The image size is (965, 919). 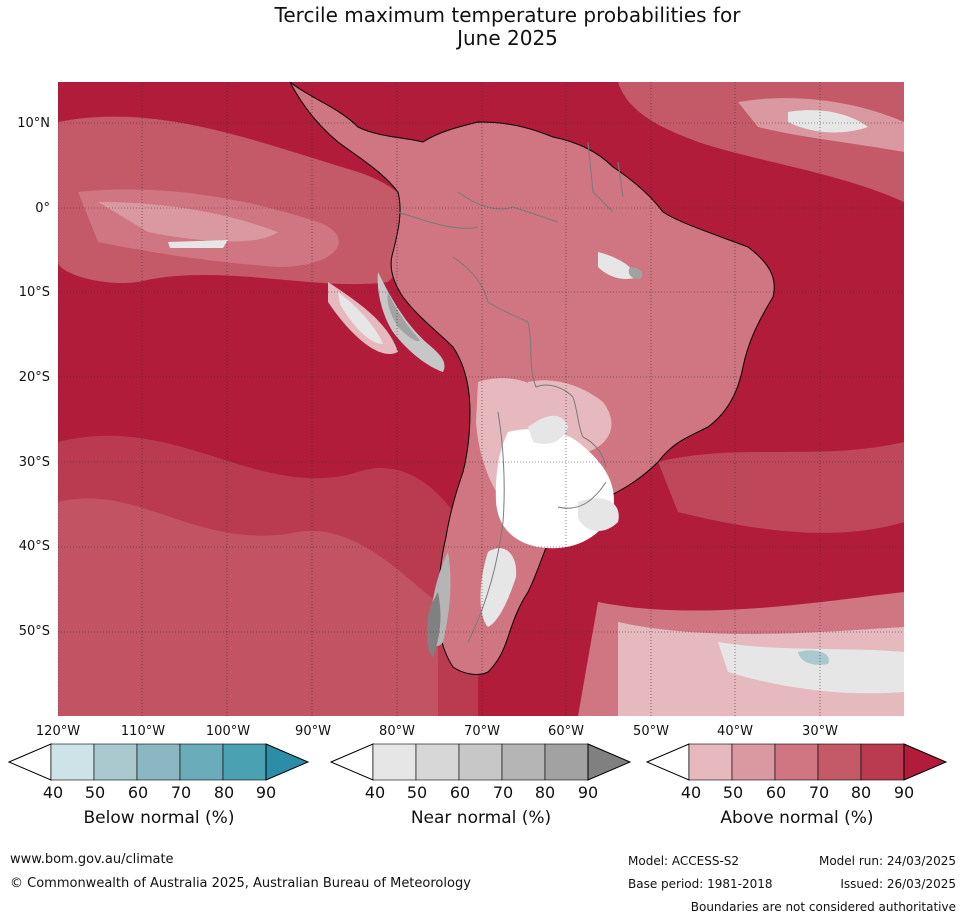 I want to click on cb-above-tick: 80, so click(x=861, y=792).